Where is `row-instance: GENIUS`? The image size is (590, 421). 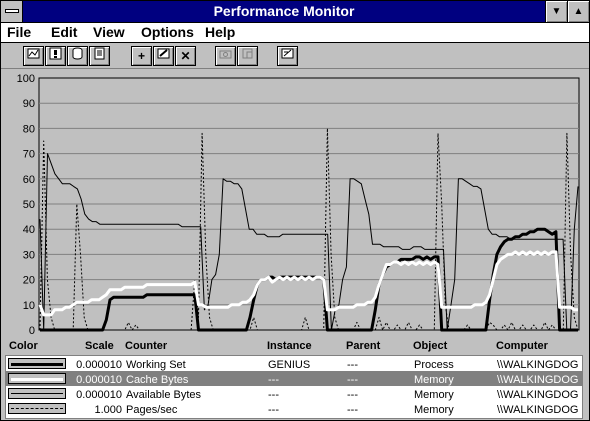 row-instance: GENIUS is located at coordinates (289, 365).